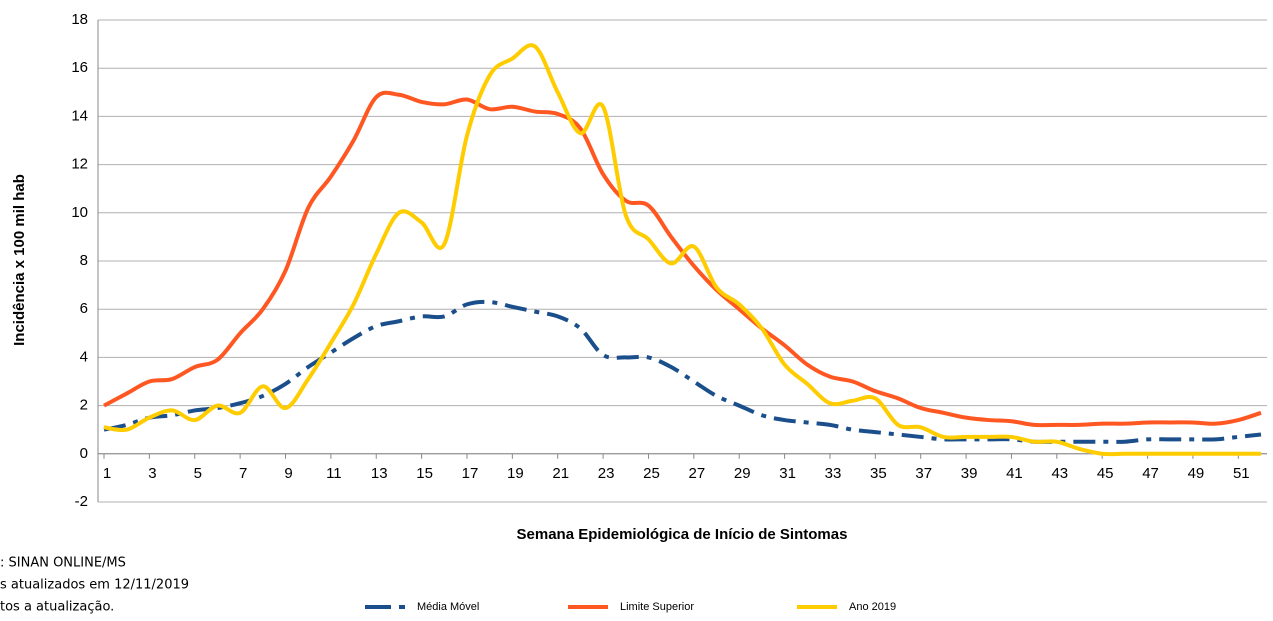 The image size is (1273, 621). I want to click on y-tick-label: 10, so click(79, 212).